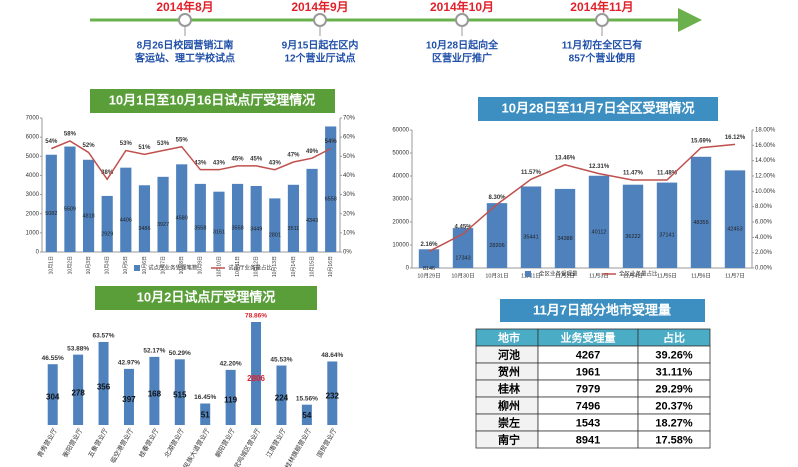 This screenshot has height=467, width=798. Describe the element at coordinates (564, 239) in the screenshot. I see `bar-value-label: 34388` at that location.